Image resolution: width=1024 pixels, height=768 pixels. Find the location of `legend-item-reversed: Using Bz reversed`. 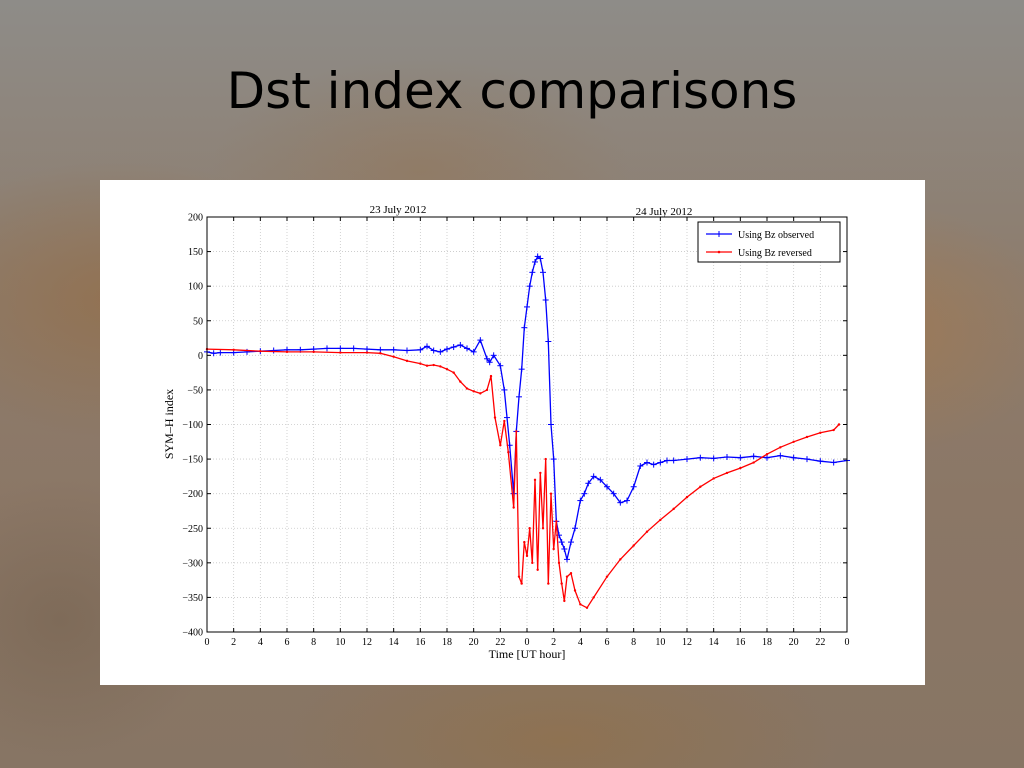

legend-item-reversed: Using Bz reversed is located at coordinates (759, 253).